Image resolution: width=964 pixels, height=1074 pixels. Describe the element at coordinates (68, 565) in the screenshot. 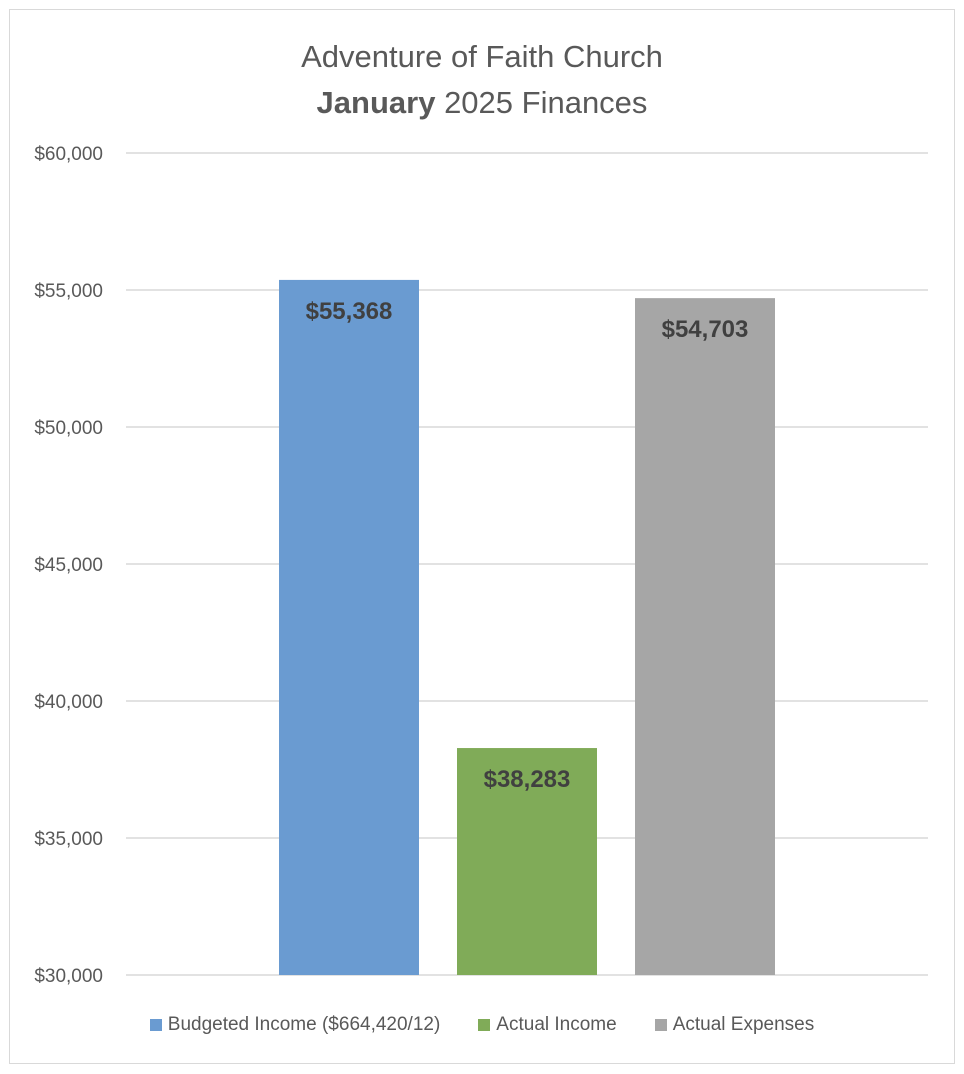

I see `y-tick-label: $45,000` at that location.